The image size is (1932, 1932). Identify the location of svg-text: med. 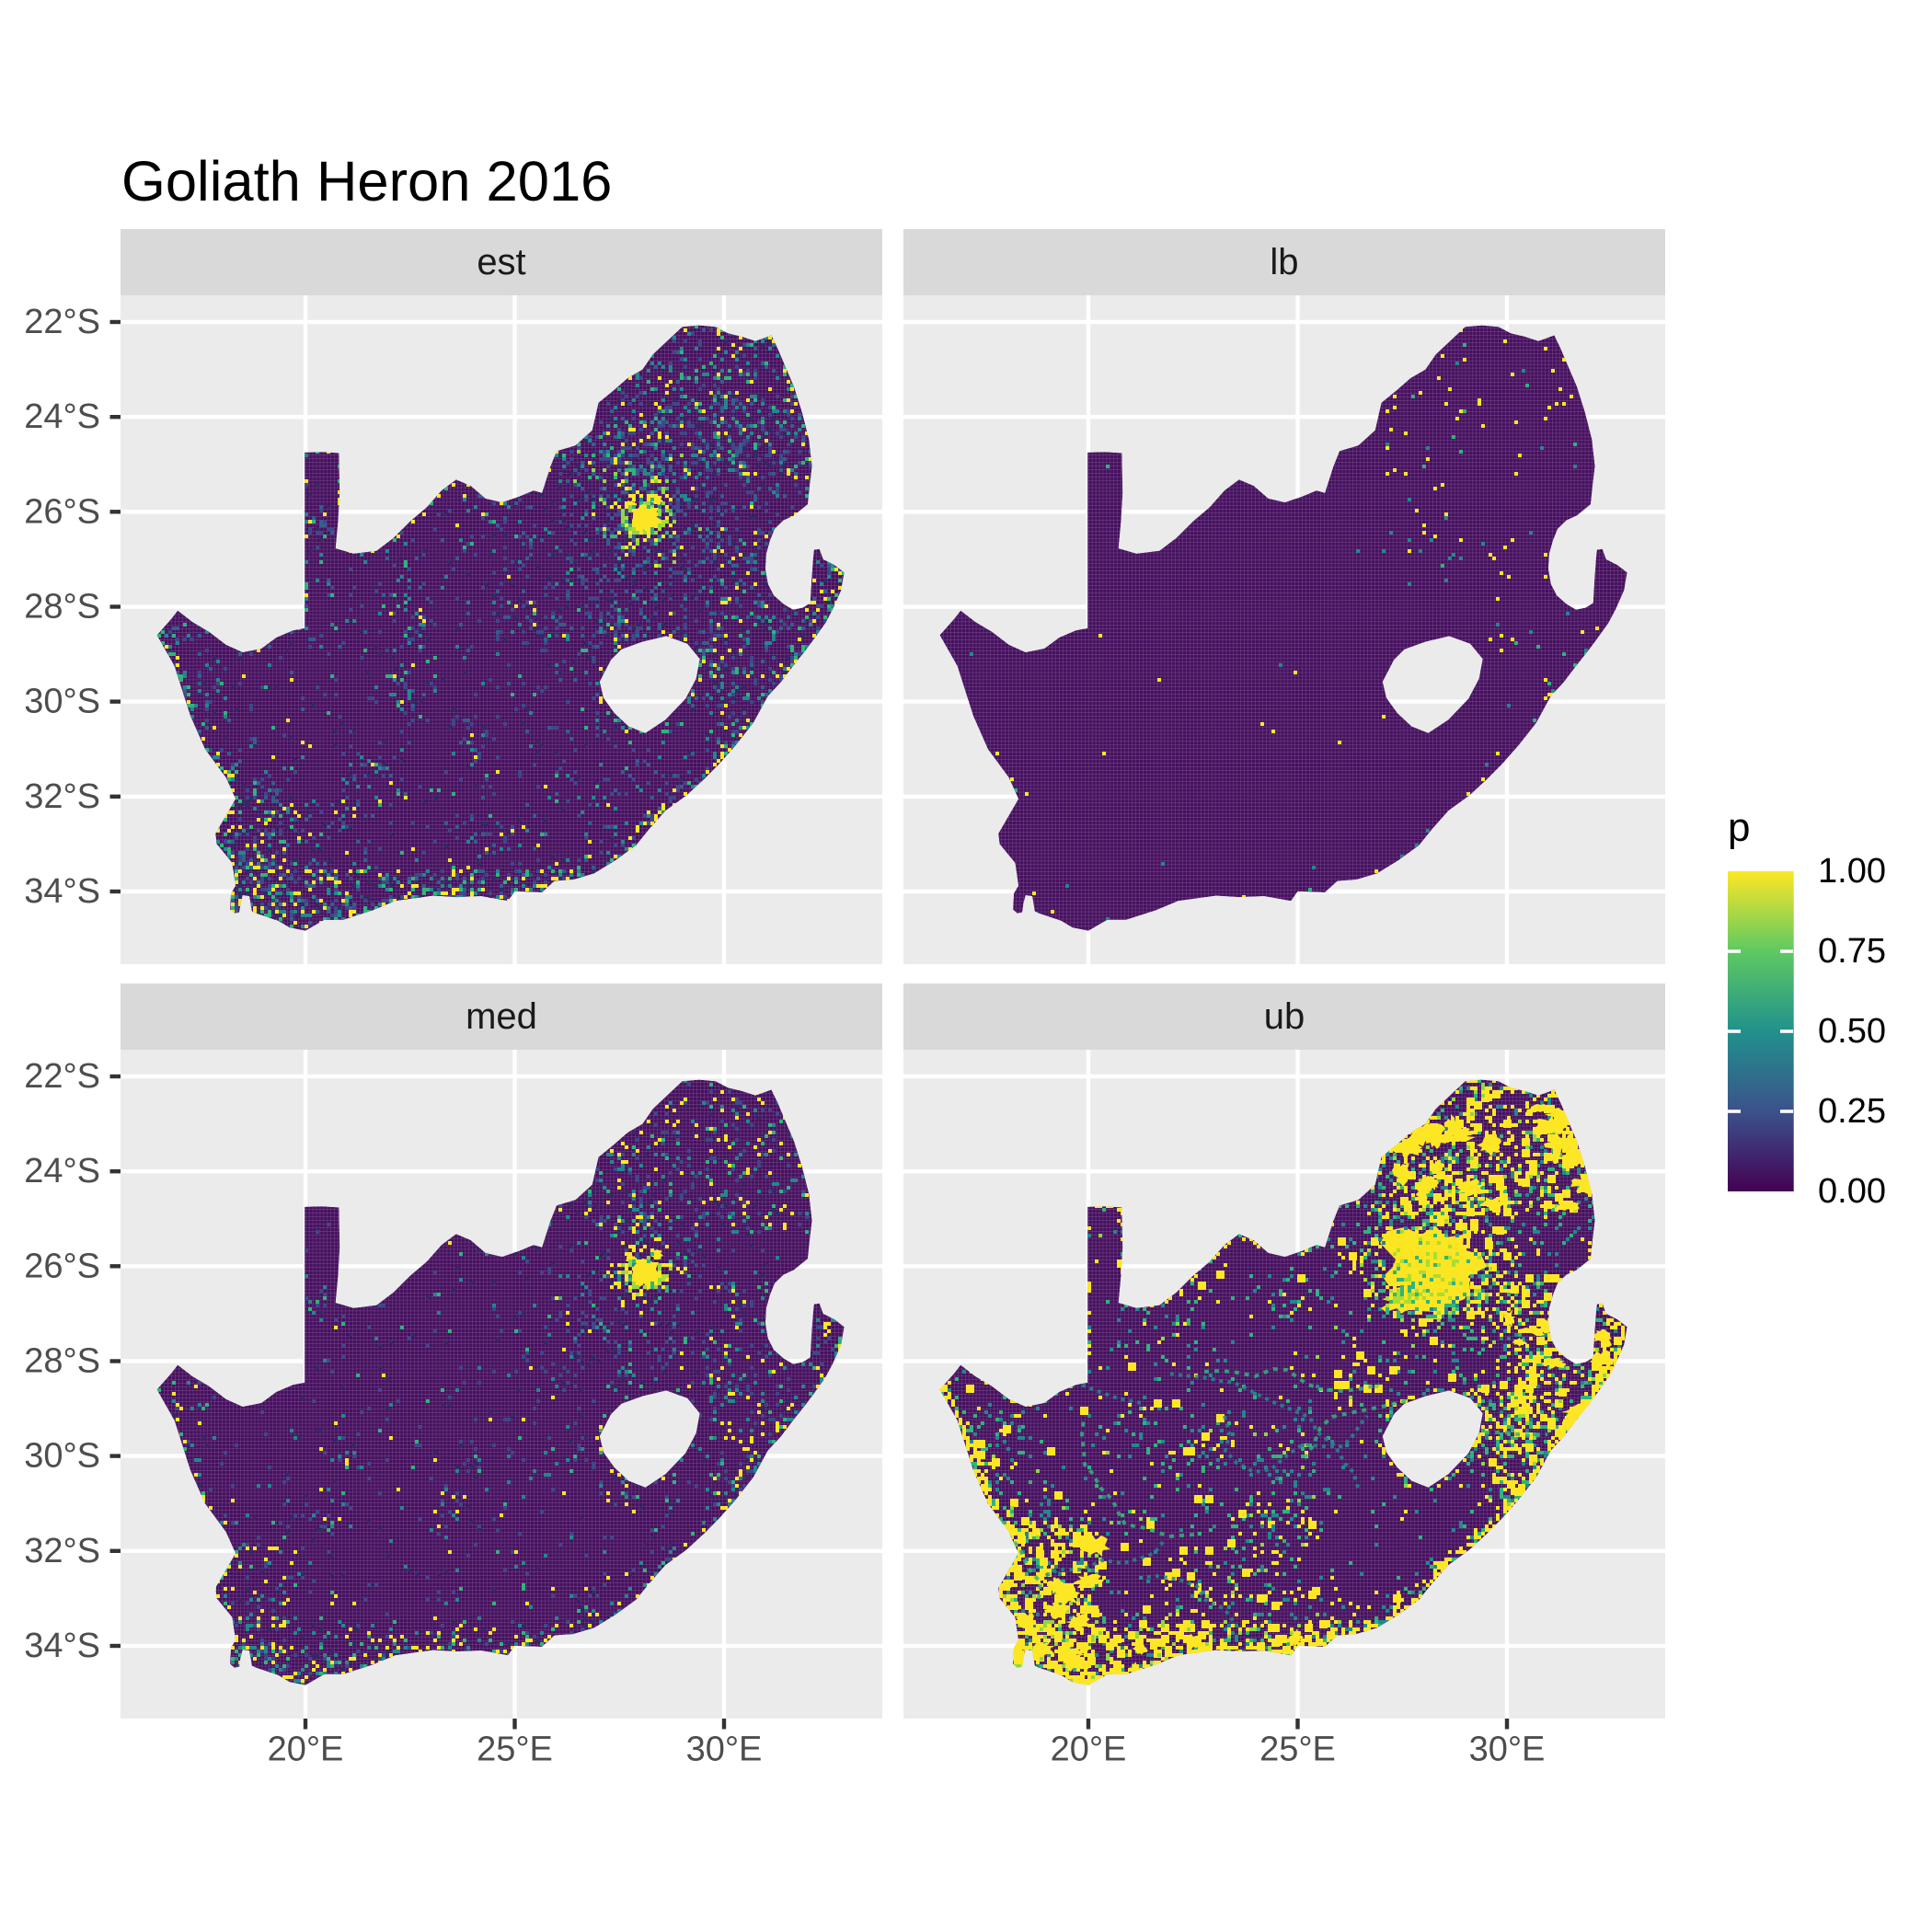
(501, 1016).